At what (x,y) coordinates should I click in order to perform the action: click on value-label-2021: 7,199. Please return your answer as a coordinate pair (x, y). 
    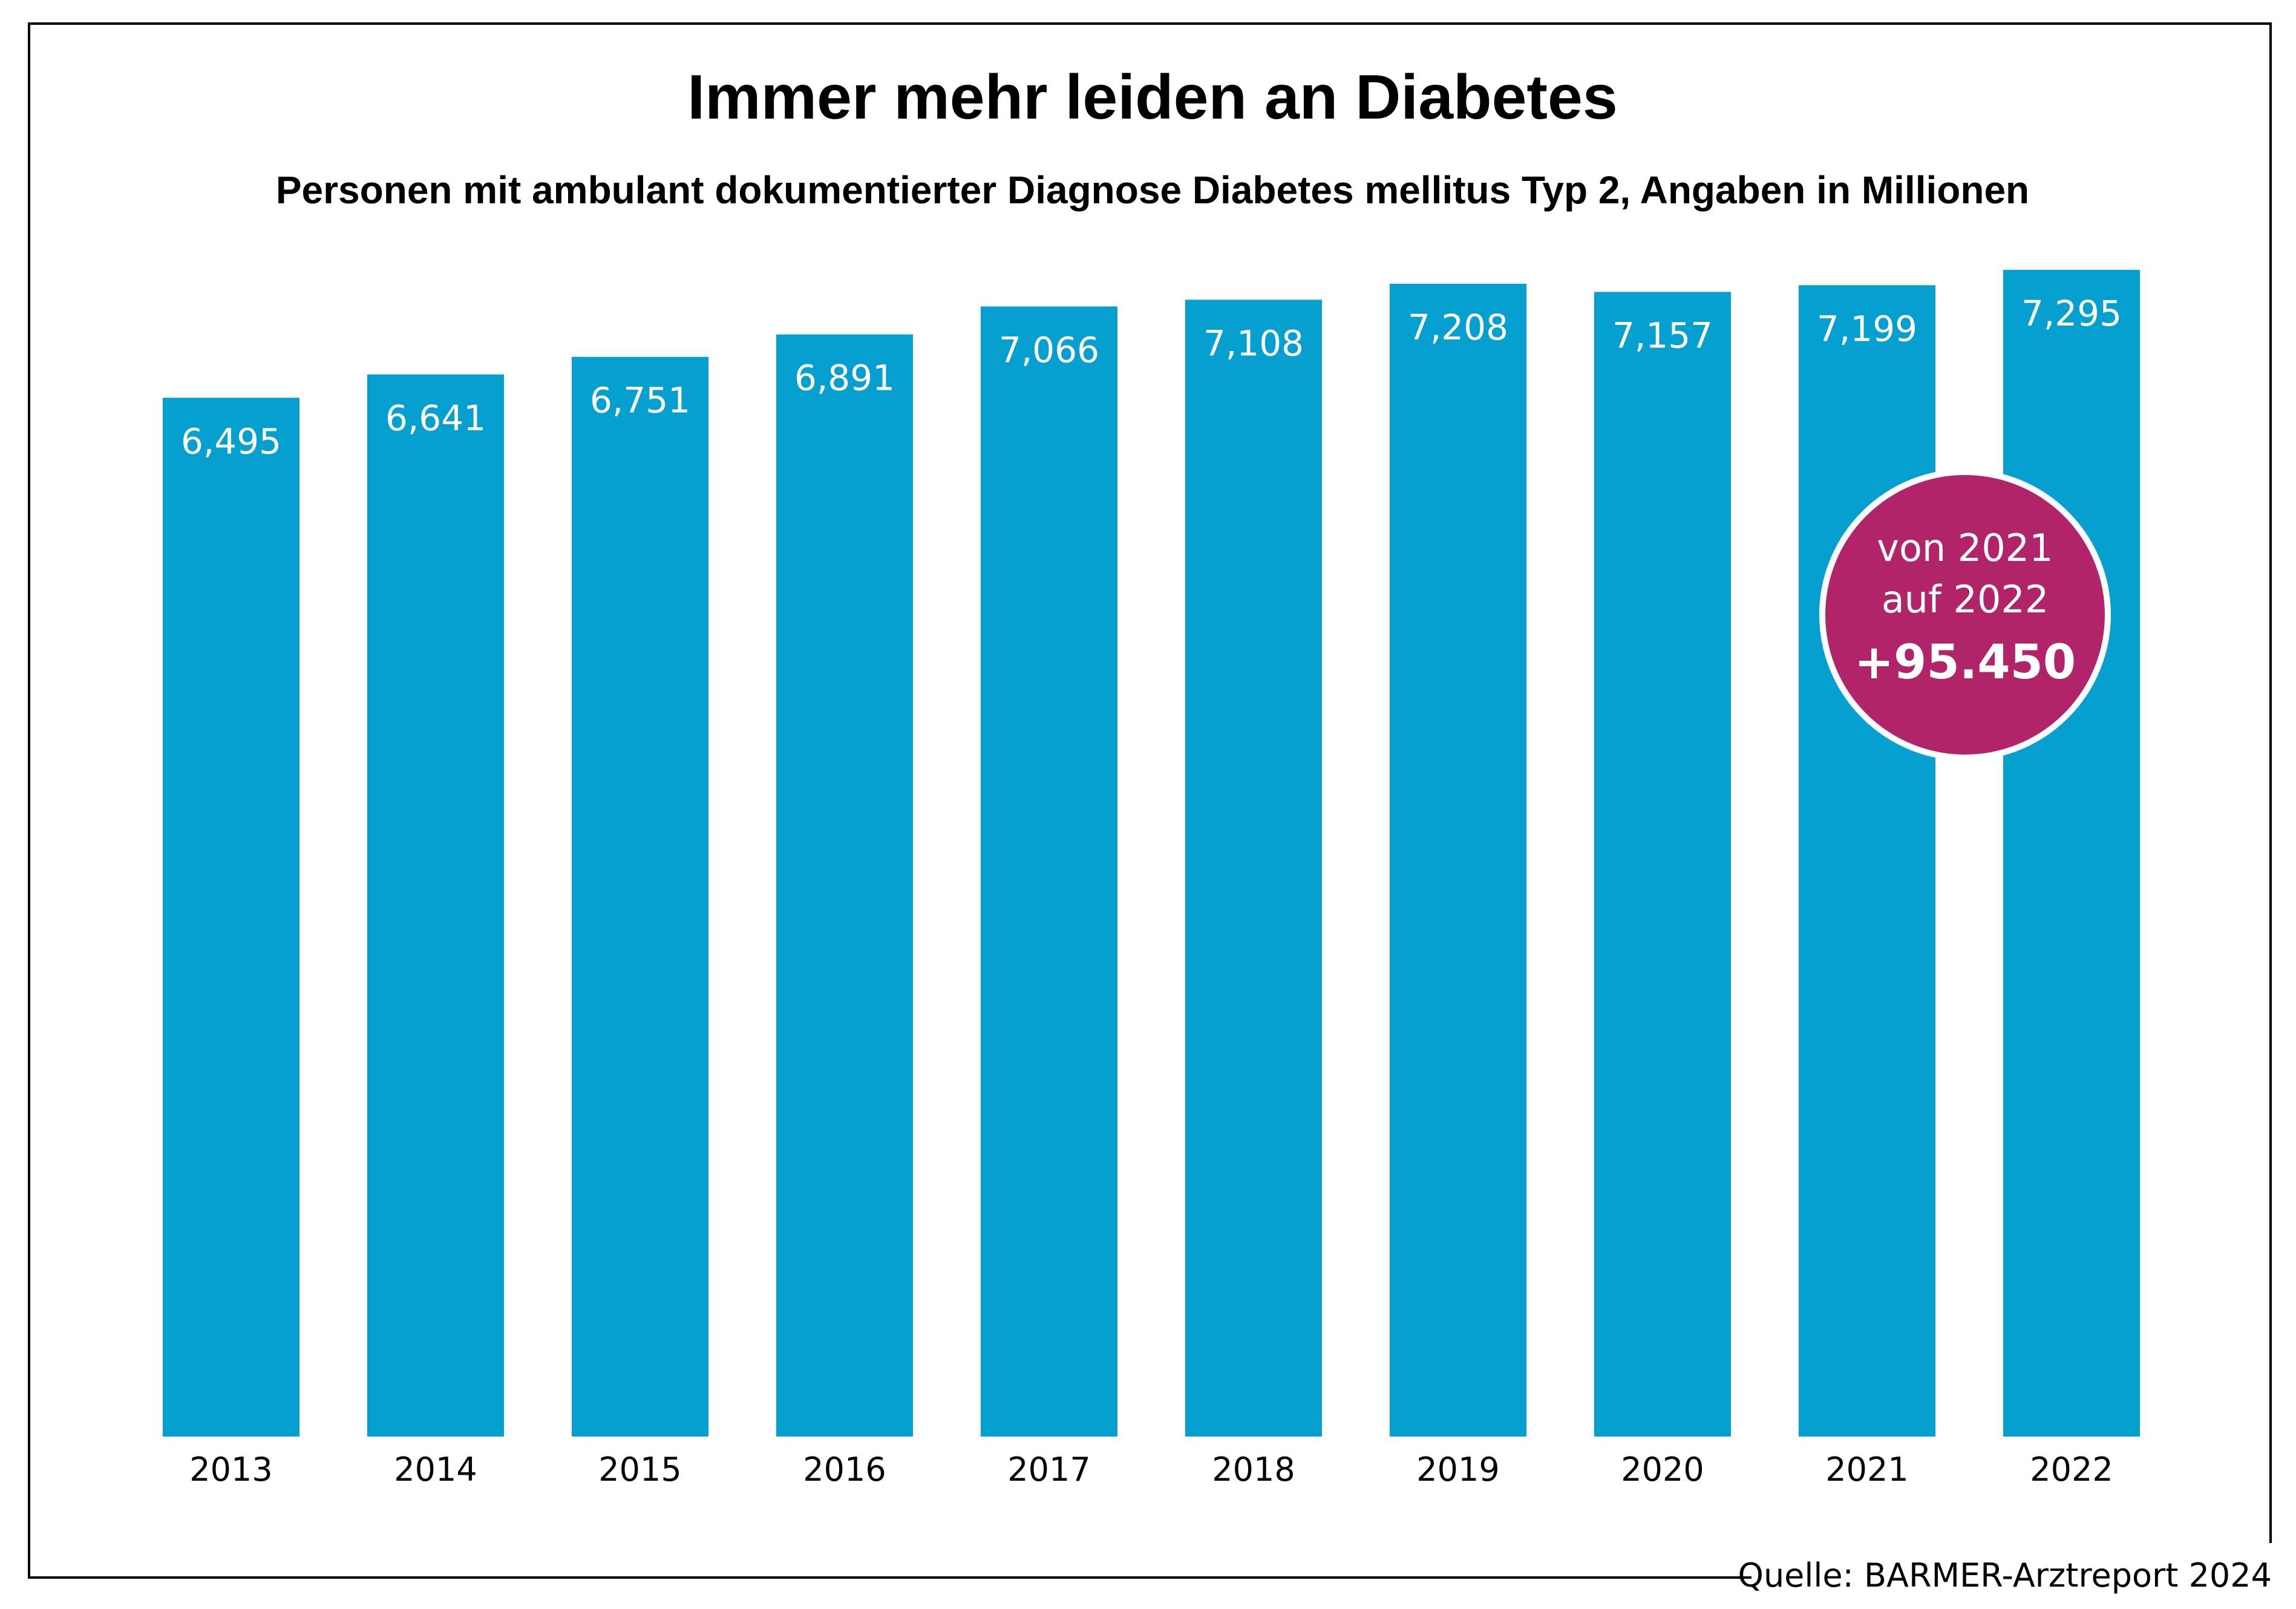
    Looking at the image, I should click on (1867, 328).